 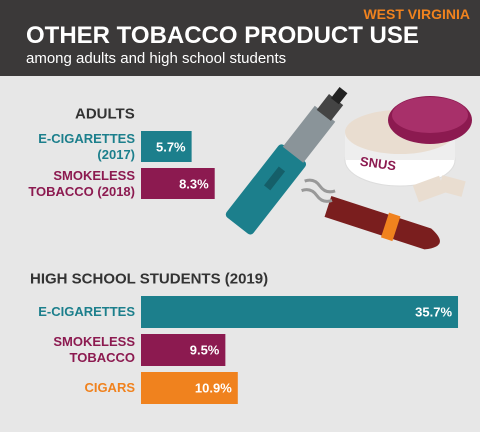 I want to click on title: OTHER TOBACCO PRODUCT USE, so click(x=222, y=35).